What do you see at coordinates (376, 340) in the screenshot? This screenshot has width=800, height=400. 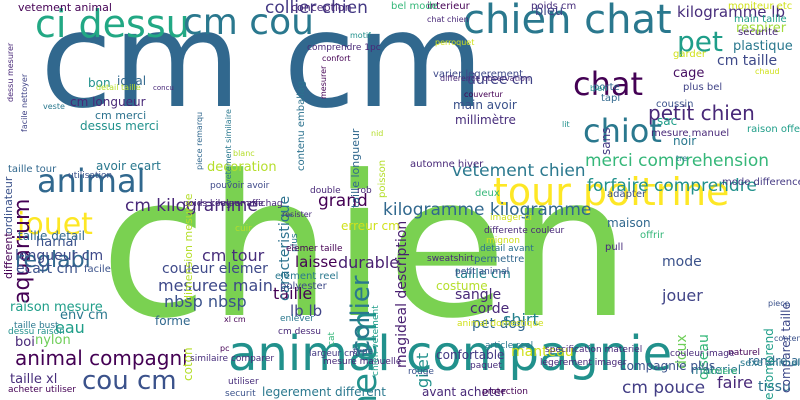 I see `cloud-word: chien vetement` at bounding box center [376, 340].